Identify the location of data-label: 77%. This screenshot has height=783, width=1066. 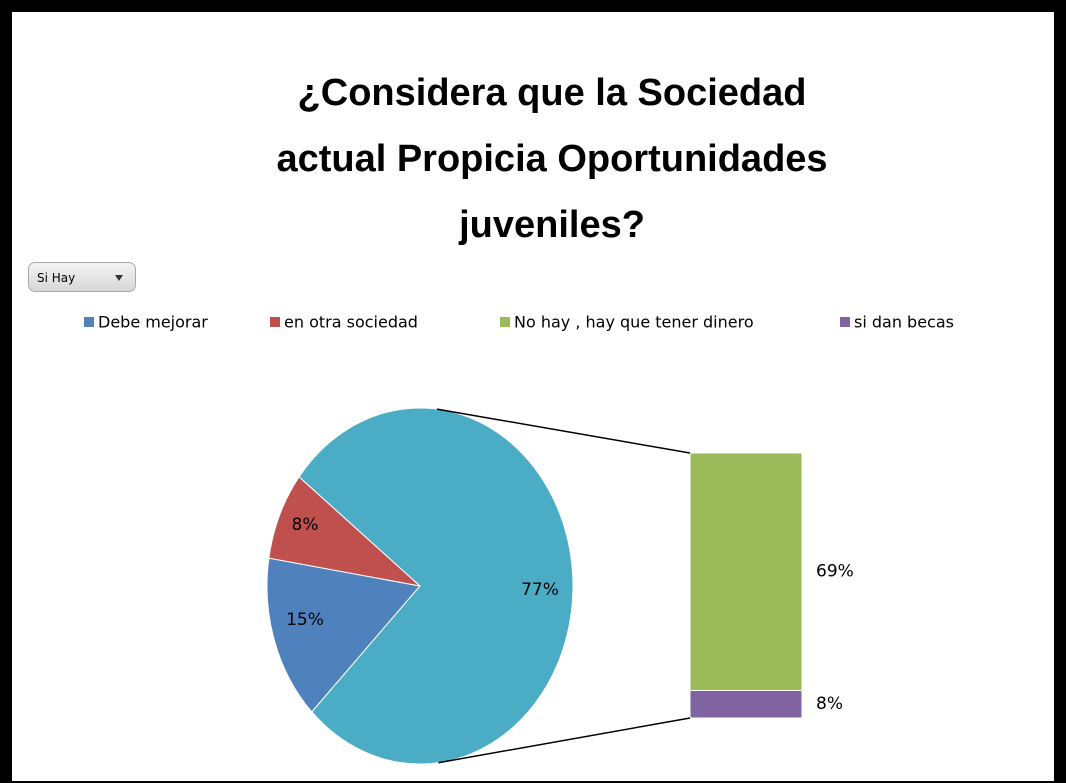
(540, 590).